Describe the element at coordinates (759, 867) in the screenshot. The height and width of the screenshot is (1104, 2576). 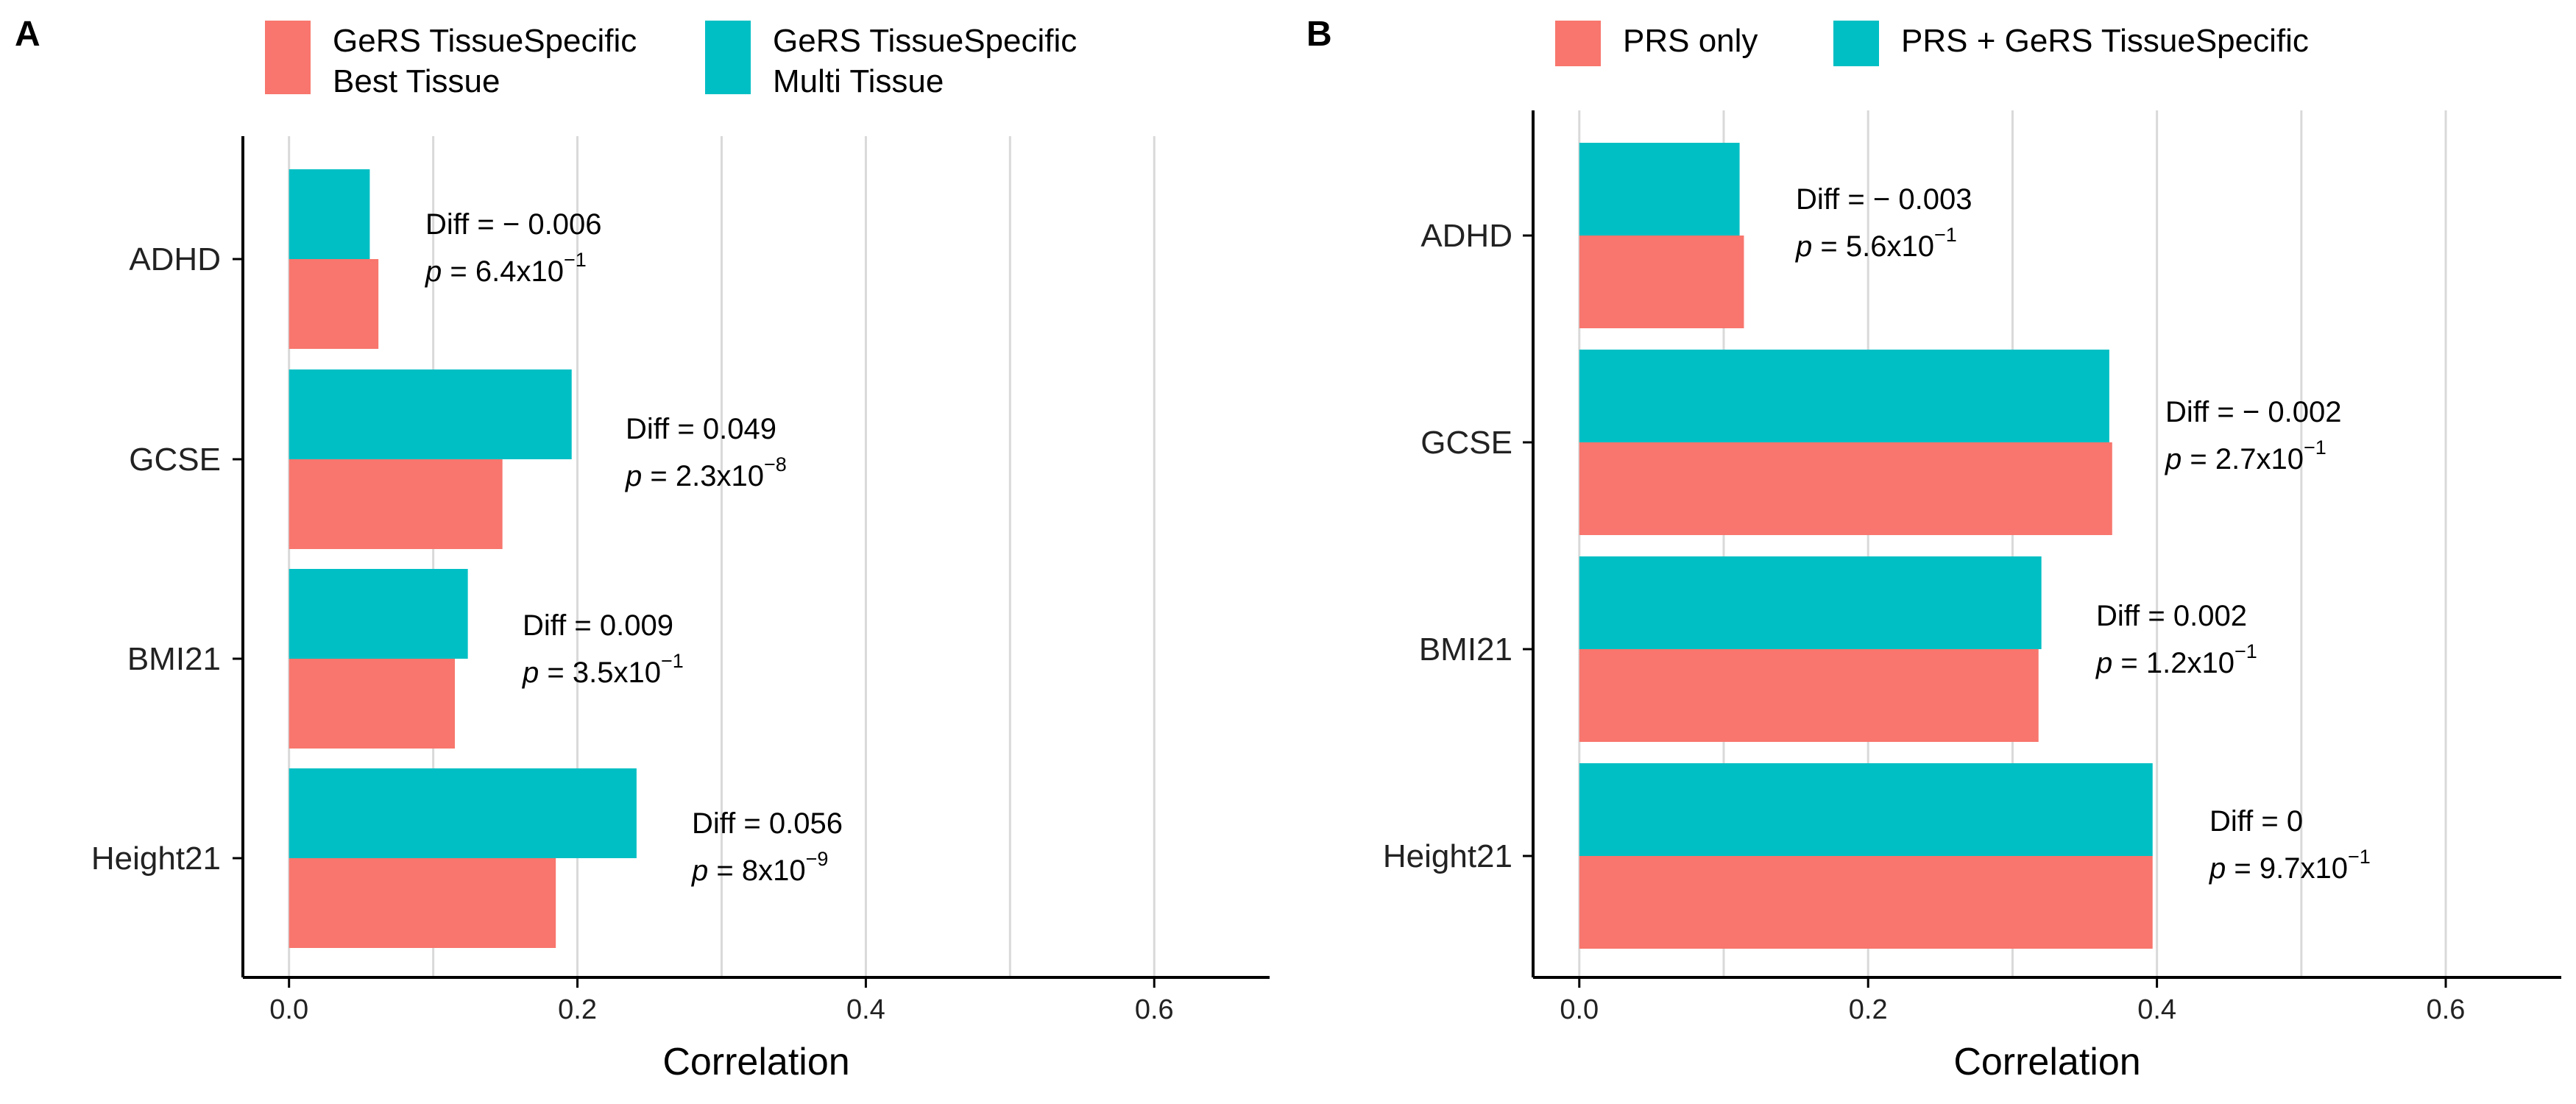
I see `annotation-pvalue: p = 8x10−9` at that location.